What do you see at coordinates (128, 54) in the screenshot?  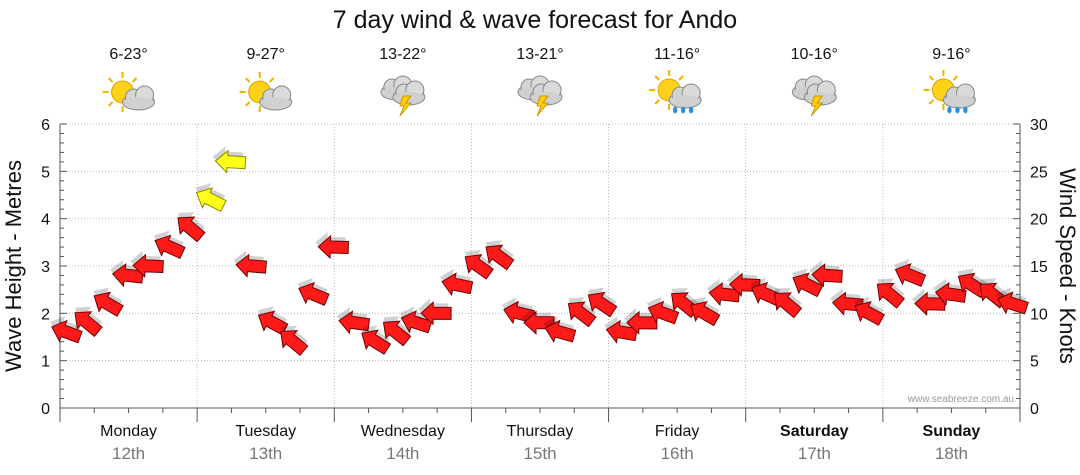 I see `day-temperature: 6-23°` at bounding box center [128, 54].